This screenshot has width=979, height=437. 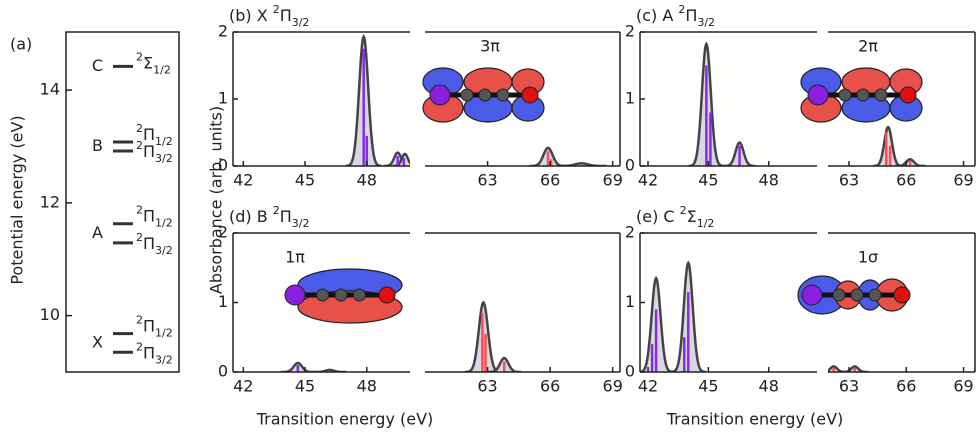 I want to click on state-label: C, so click(x=97, y=65).